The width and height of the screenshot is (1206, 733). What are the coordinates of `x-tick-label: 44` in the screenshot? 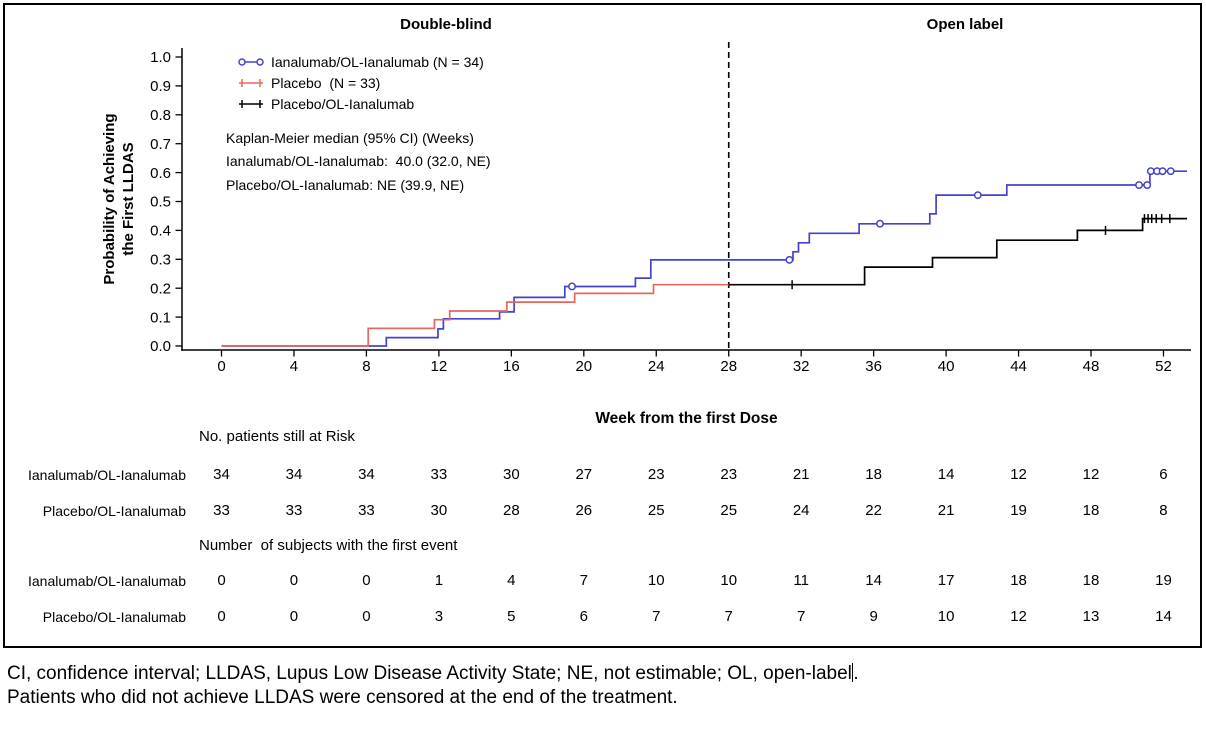 It's located at (1018, 366).